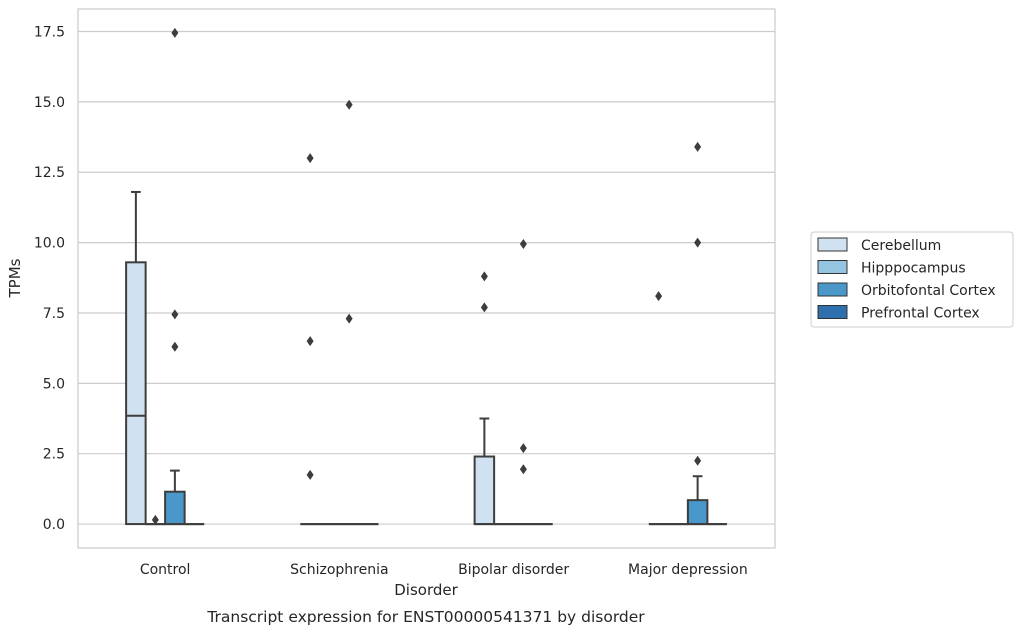 The image size is (1023, 634). I want to click on y-tick-labels: 0.0 2.5 5.0 7.5 10.0 12.5 15.0 17.5, so click(49, 279).